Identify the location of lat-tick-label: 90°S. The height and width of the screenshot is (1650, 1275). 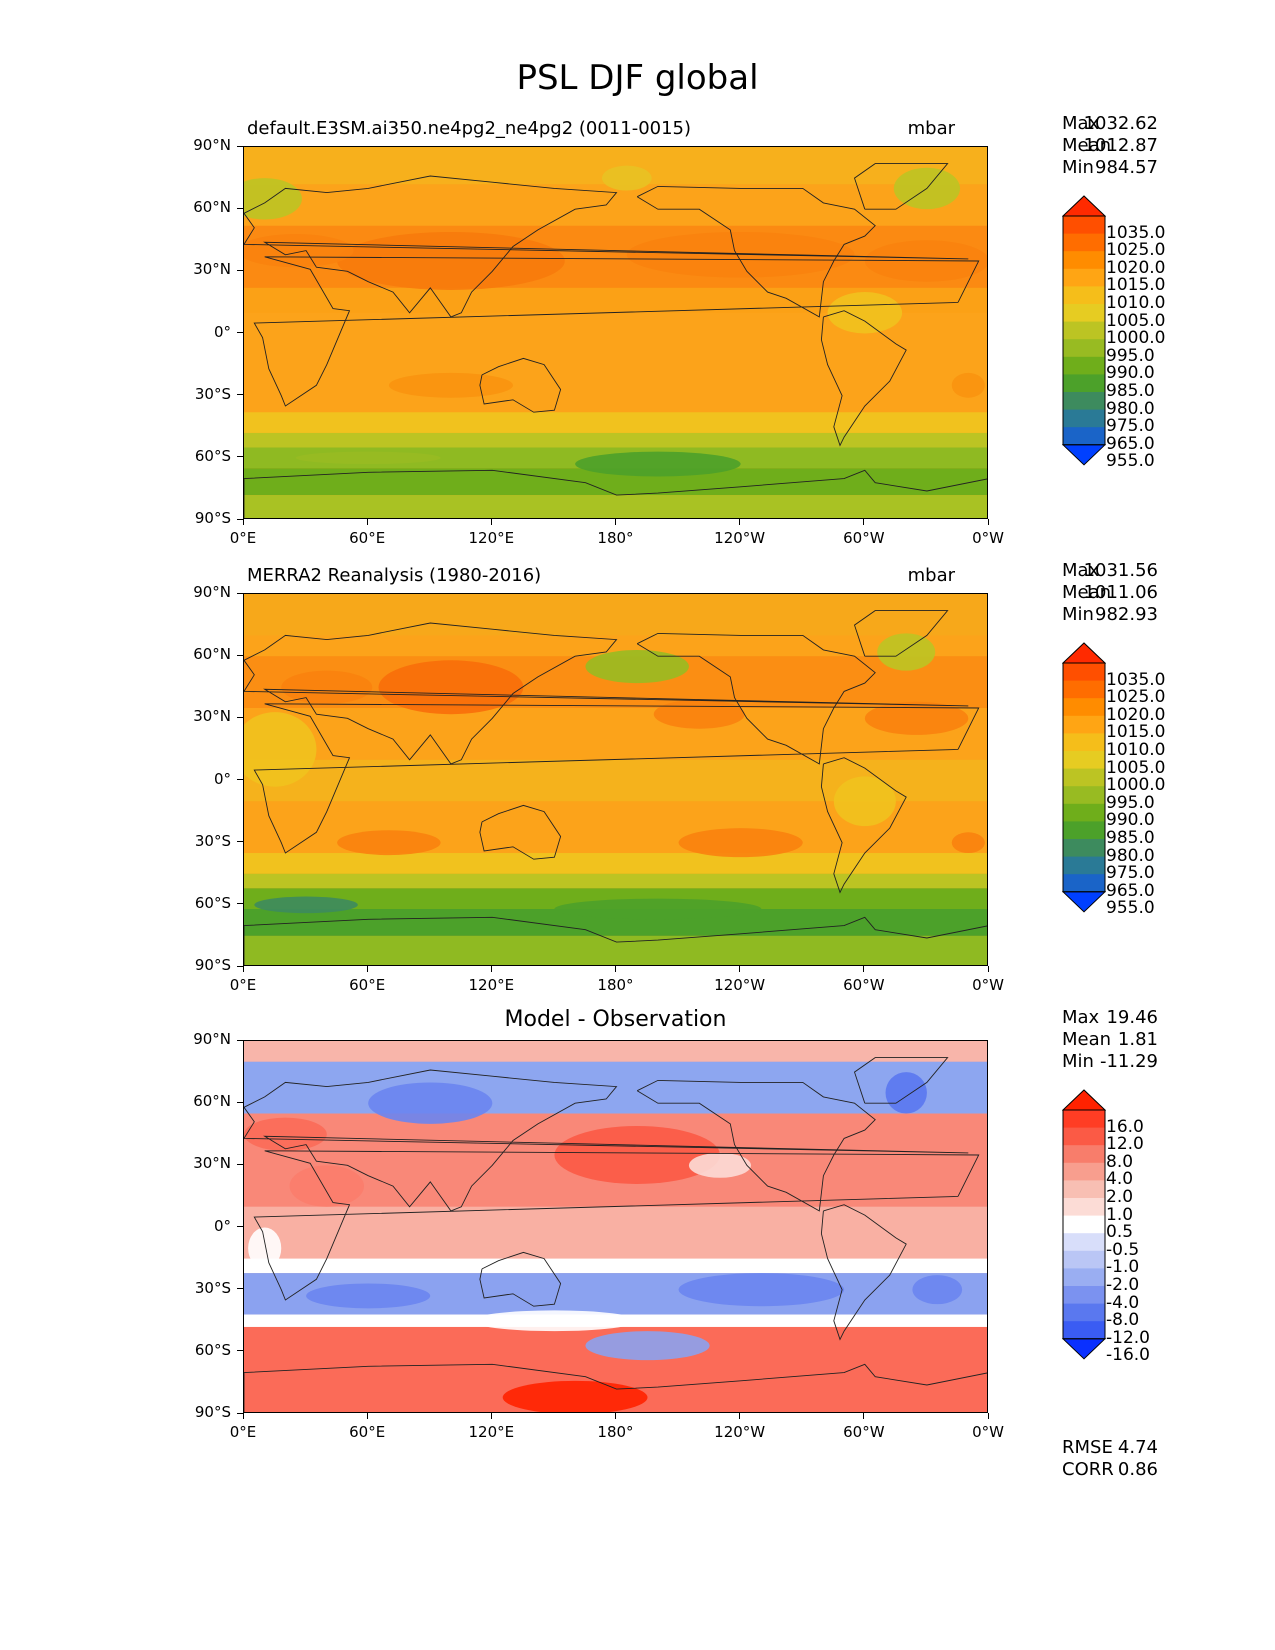
(212, 965).